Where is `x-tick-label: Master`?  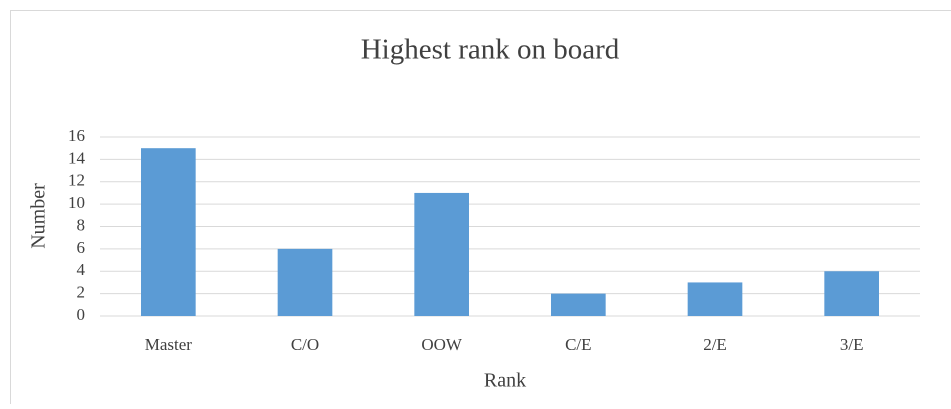 x-tick-label: Master is located at coordinates (169, 344).